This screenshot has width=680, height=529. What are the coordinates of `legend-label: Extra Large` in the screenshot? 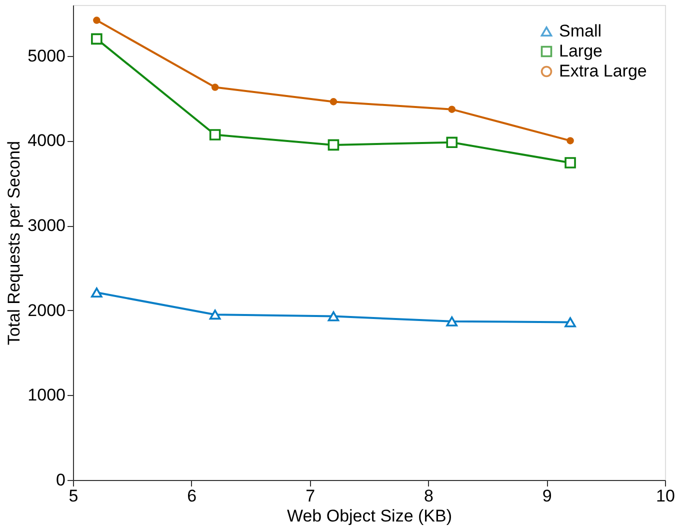 It's located at (603, 71).